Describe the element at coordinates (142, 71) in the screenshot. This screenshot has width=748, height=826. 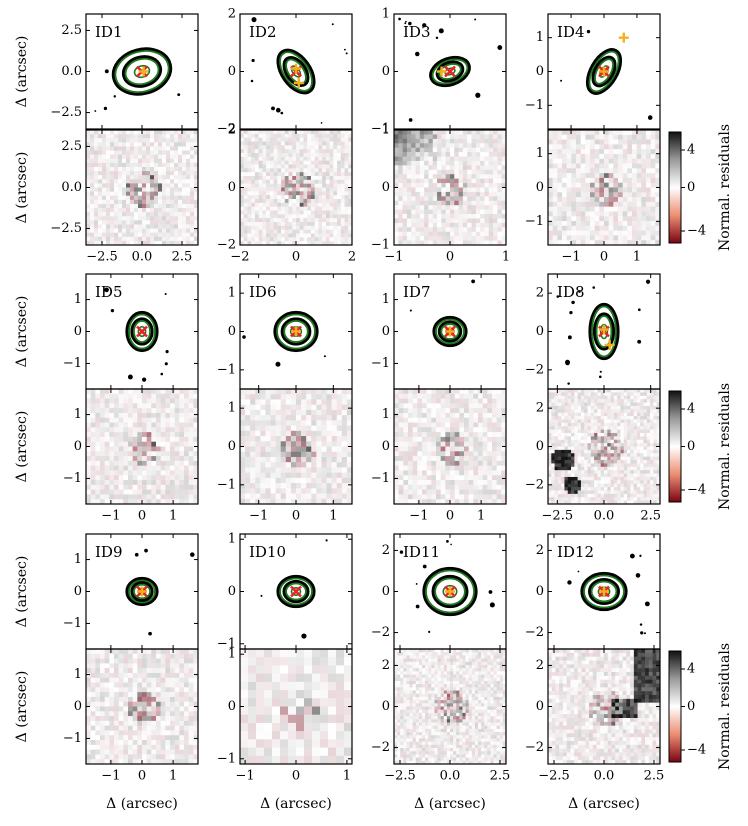
I see `source-contour-black` at that location.